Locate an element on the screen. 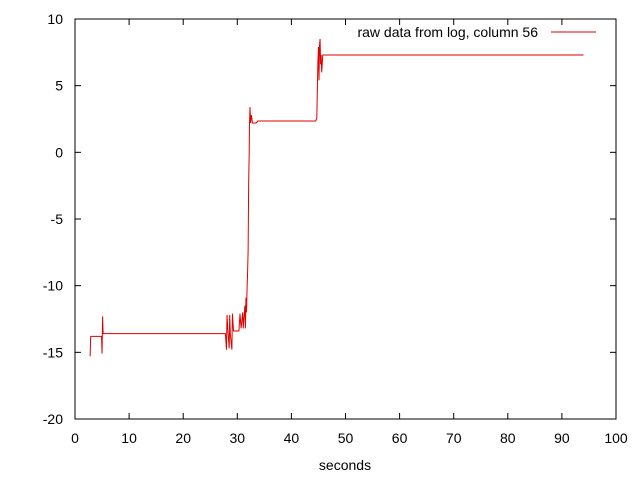 The width and height of the screenshot is (640, 480). y-tick-label: 0 is located at coordinates (59, 152).